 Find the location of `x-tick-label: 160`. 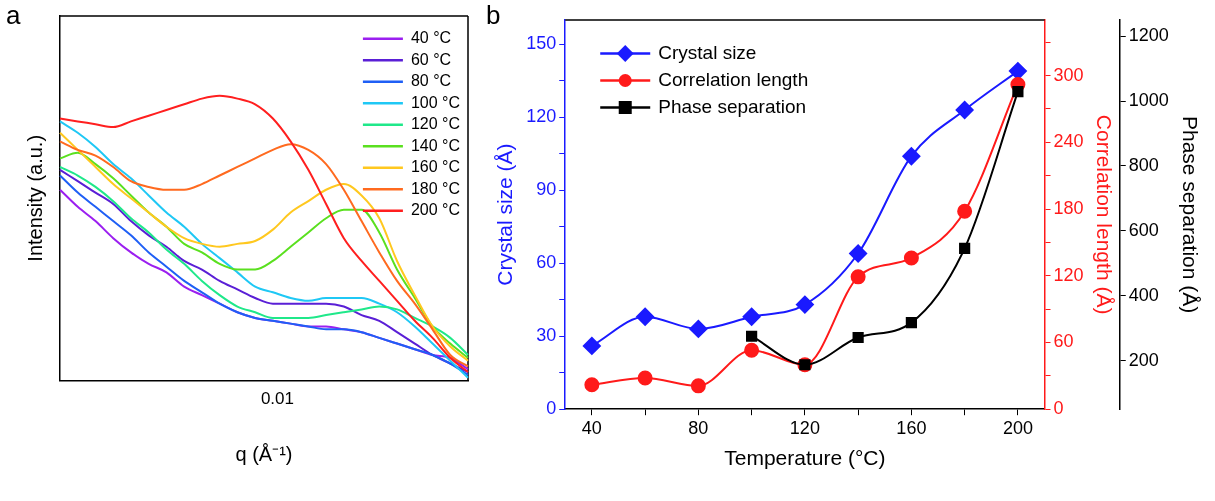

x-tick-label: 160 is located at coordinates (911, 427).